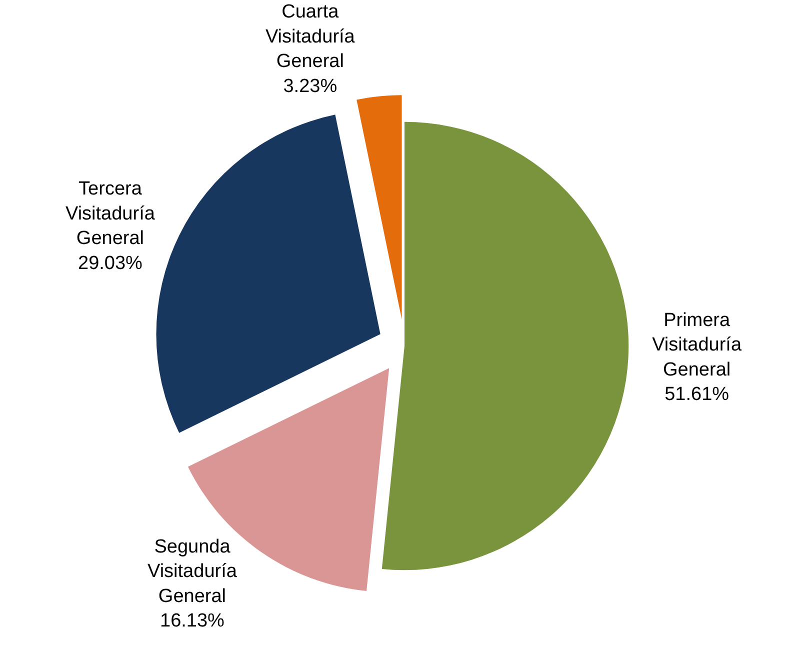 The image size is (809, 672). What do you see at coordinates (310, 86) in the screenshot?
I see `data-label: 3.23%` at bounding box center [310, 86].